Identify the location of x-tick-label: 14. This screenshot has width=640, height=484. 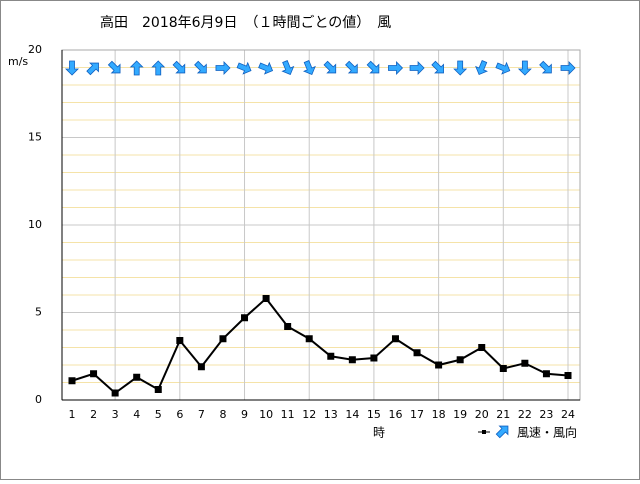
(352, 414).